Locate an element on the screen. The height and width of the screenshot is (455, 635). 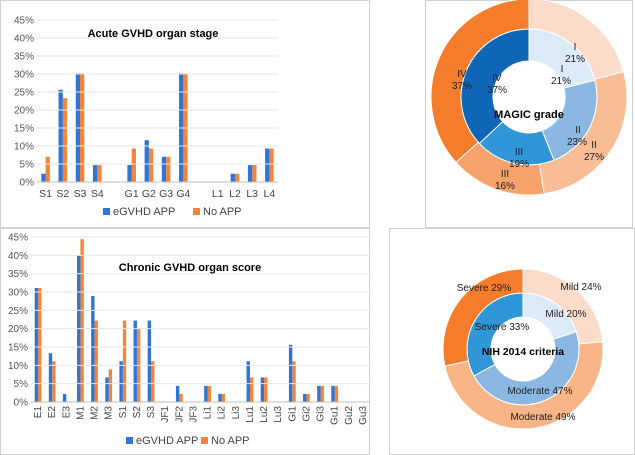
acute-legend-label-egvhd: eGVHD APP is located at coordinates (144, 212).